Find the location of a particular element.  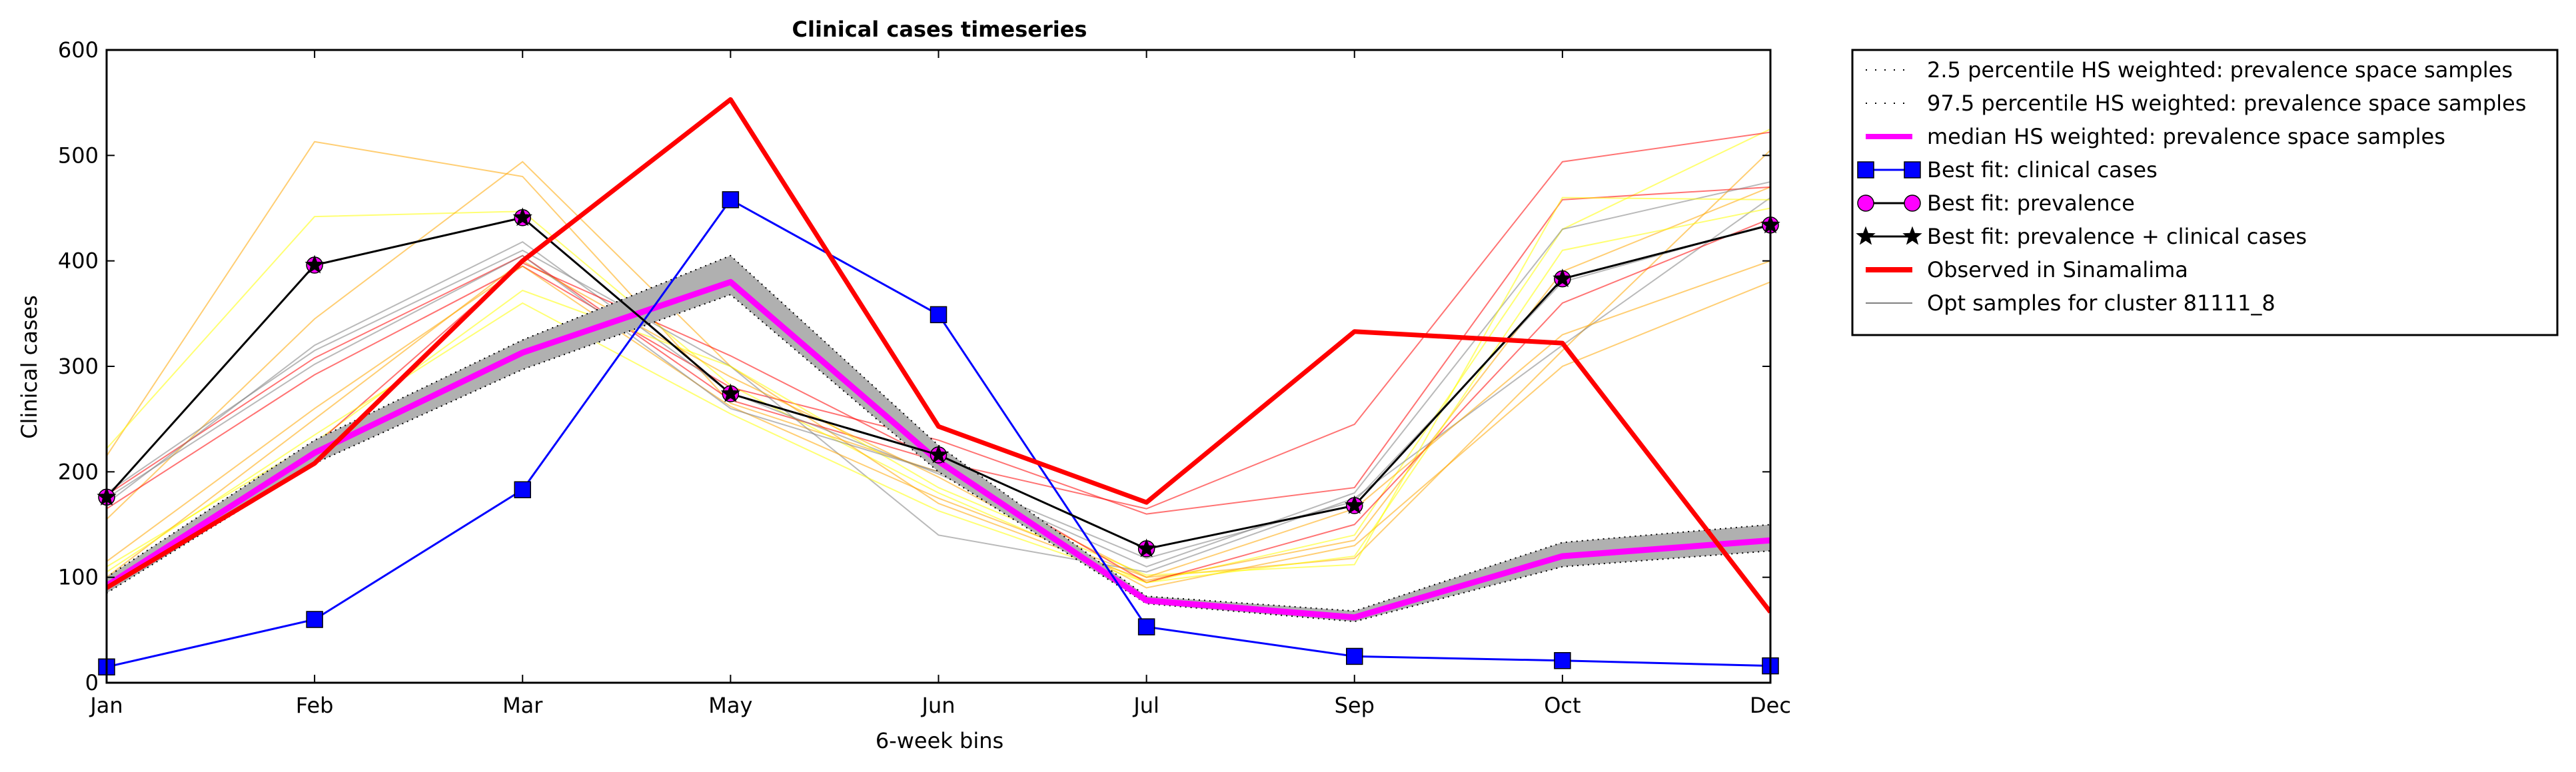

x-axis-label: 6-week bins is located at coordinates (939, 740).